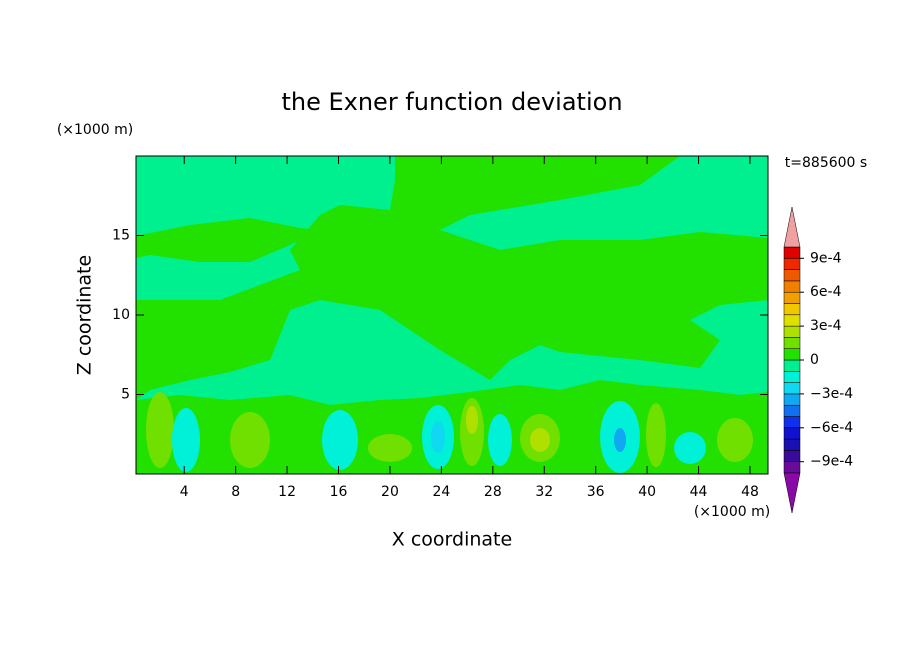 Image resolution: width=904 pixels, height=654 pixels. Describe the element at coordinates (339, 492) in the screenshot. I see `x-tick-label: 16` at that location.